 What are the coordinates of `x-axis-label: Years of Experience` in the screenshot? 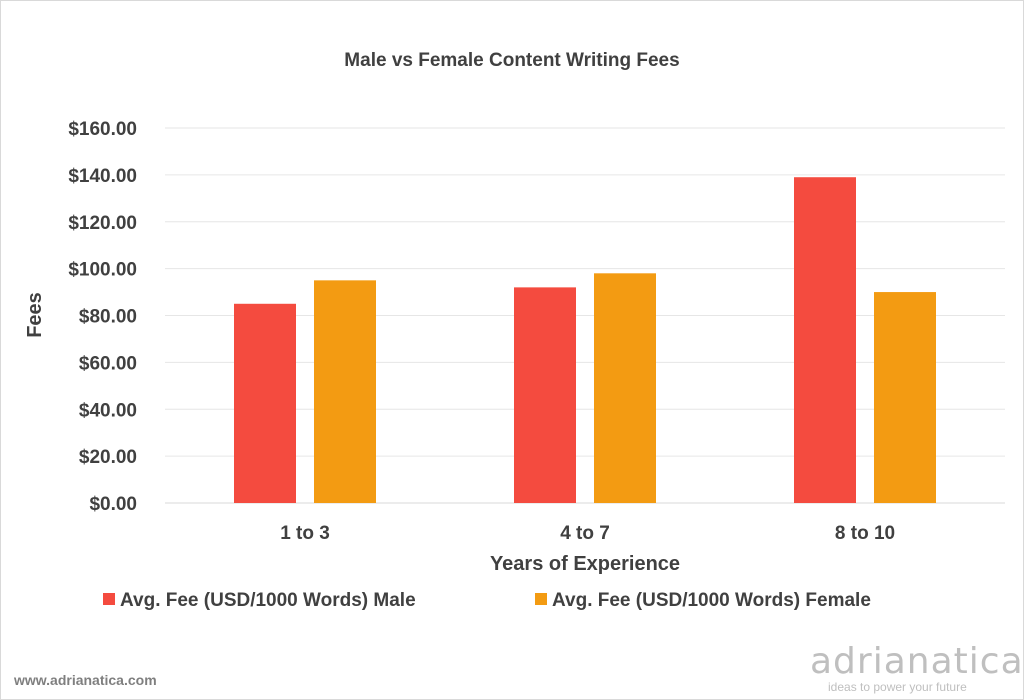 It's located at (585, 564).